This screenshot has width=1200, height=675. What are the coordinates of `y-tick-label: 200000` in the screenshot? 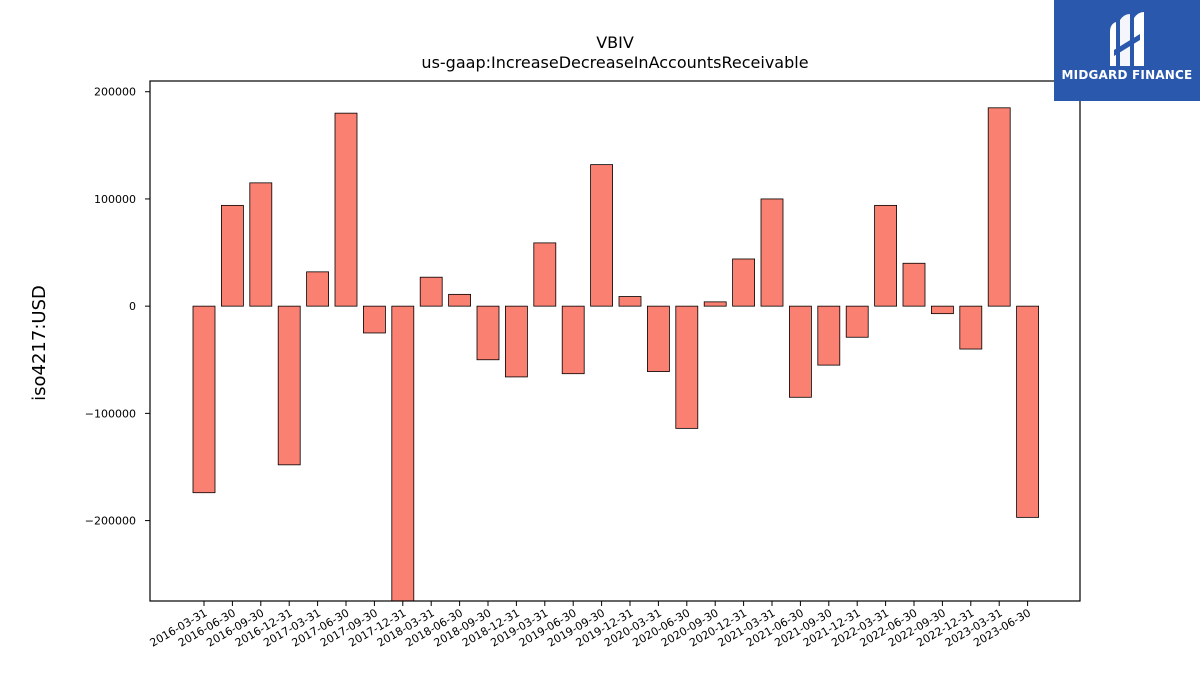 It's located at (115, 92).